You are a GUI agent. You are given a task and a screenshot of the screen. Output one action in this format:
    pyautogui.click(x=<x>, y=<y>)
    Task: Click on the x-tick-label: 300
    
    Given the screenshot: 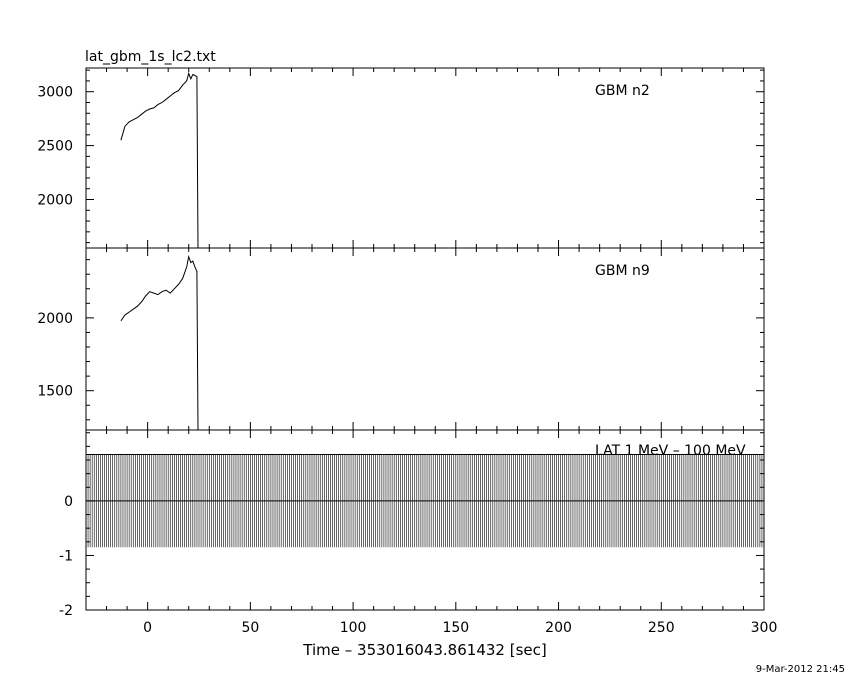 What is the action you would take?
    pyautogui.click(x=764, y=628)
    